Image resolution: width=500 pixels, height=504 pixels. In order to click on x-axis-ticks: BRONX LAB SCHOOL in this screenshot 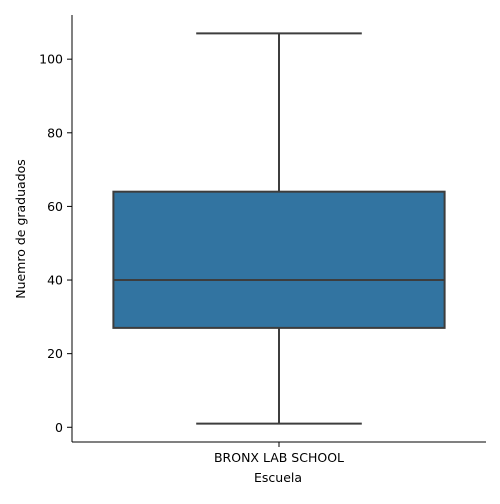, I will do `click(279, 453)`.